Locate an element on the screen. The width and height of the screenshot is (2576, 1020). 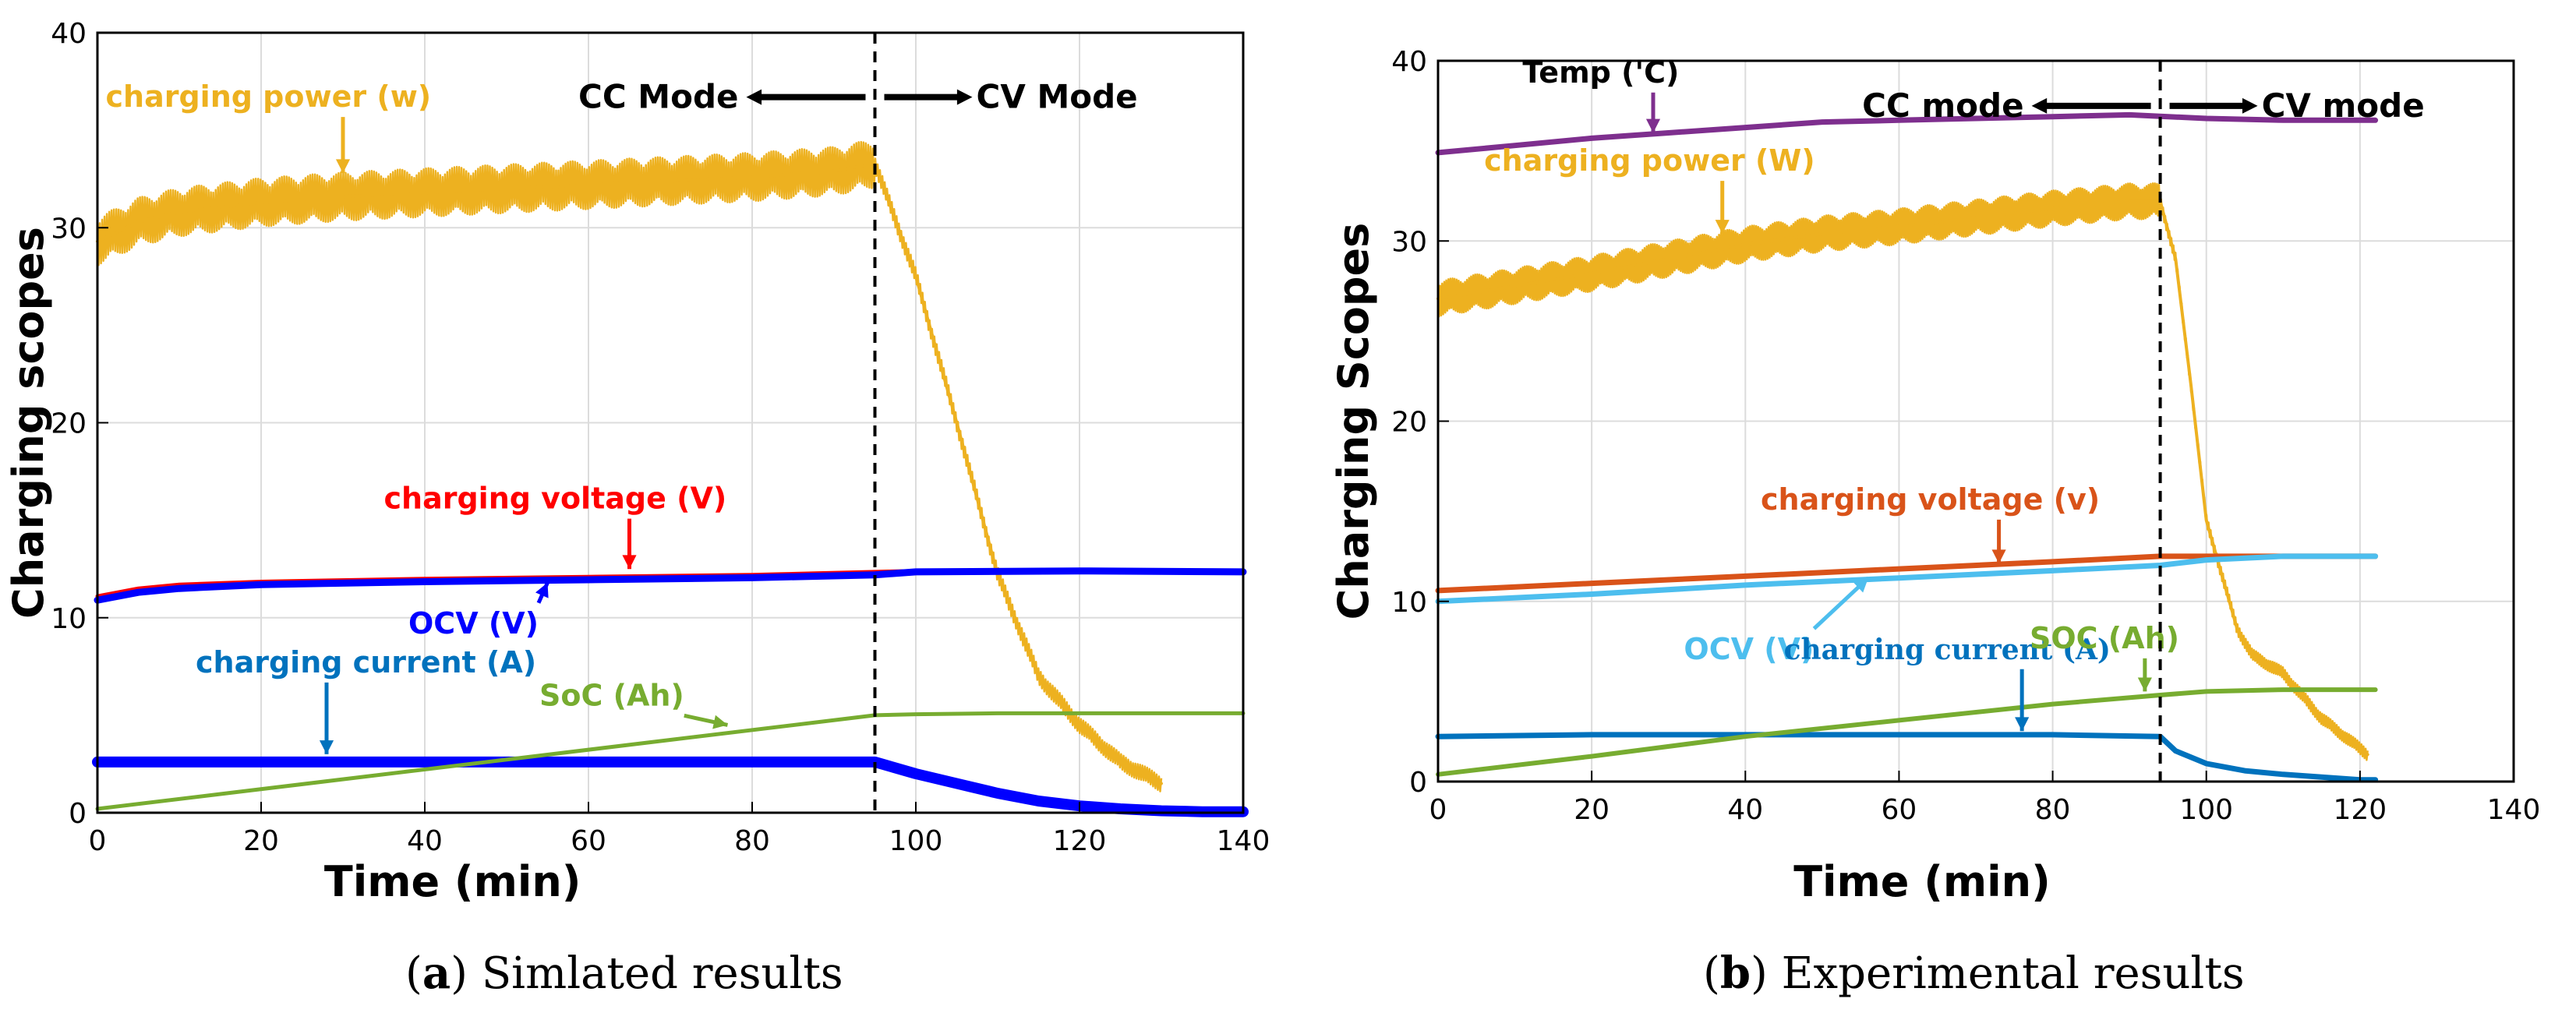
cv-mode-label: CV Mode is located at coordinates (1057, 97).